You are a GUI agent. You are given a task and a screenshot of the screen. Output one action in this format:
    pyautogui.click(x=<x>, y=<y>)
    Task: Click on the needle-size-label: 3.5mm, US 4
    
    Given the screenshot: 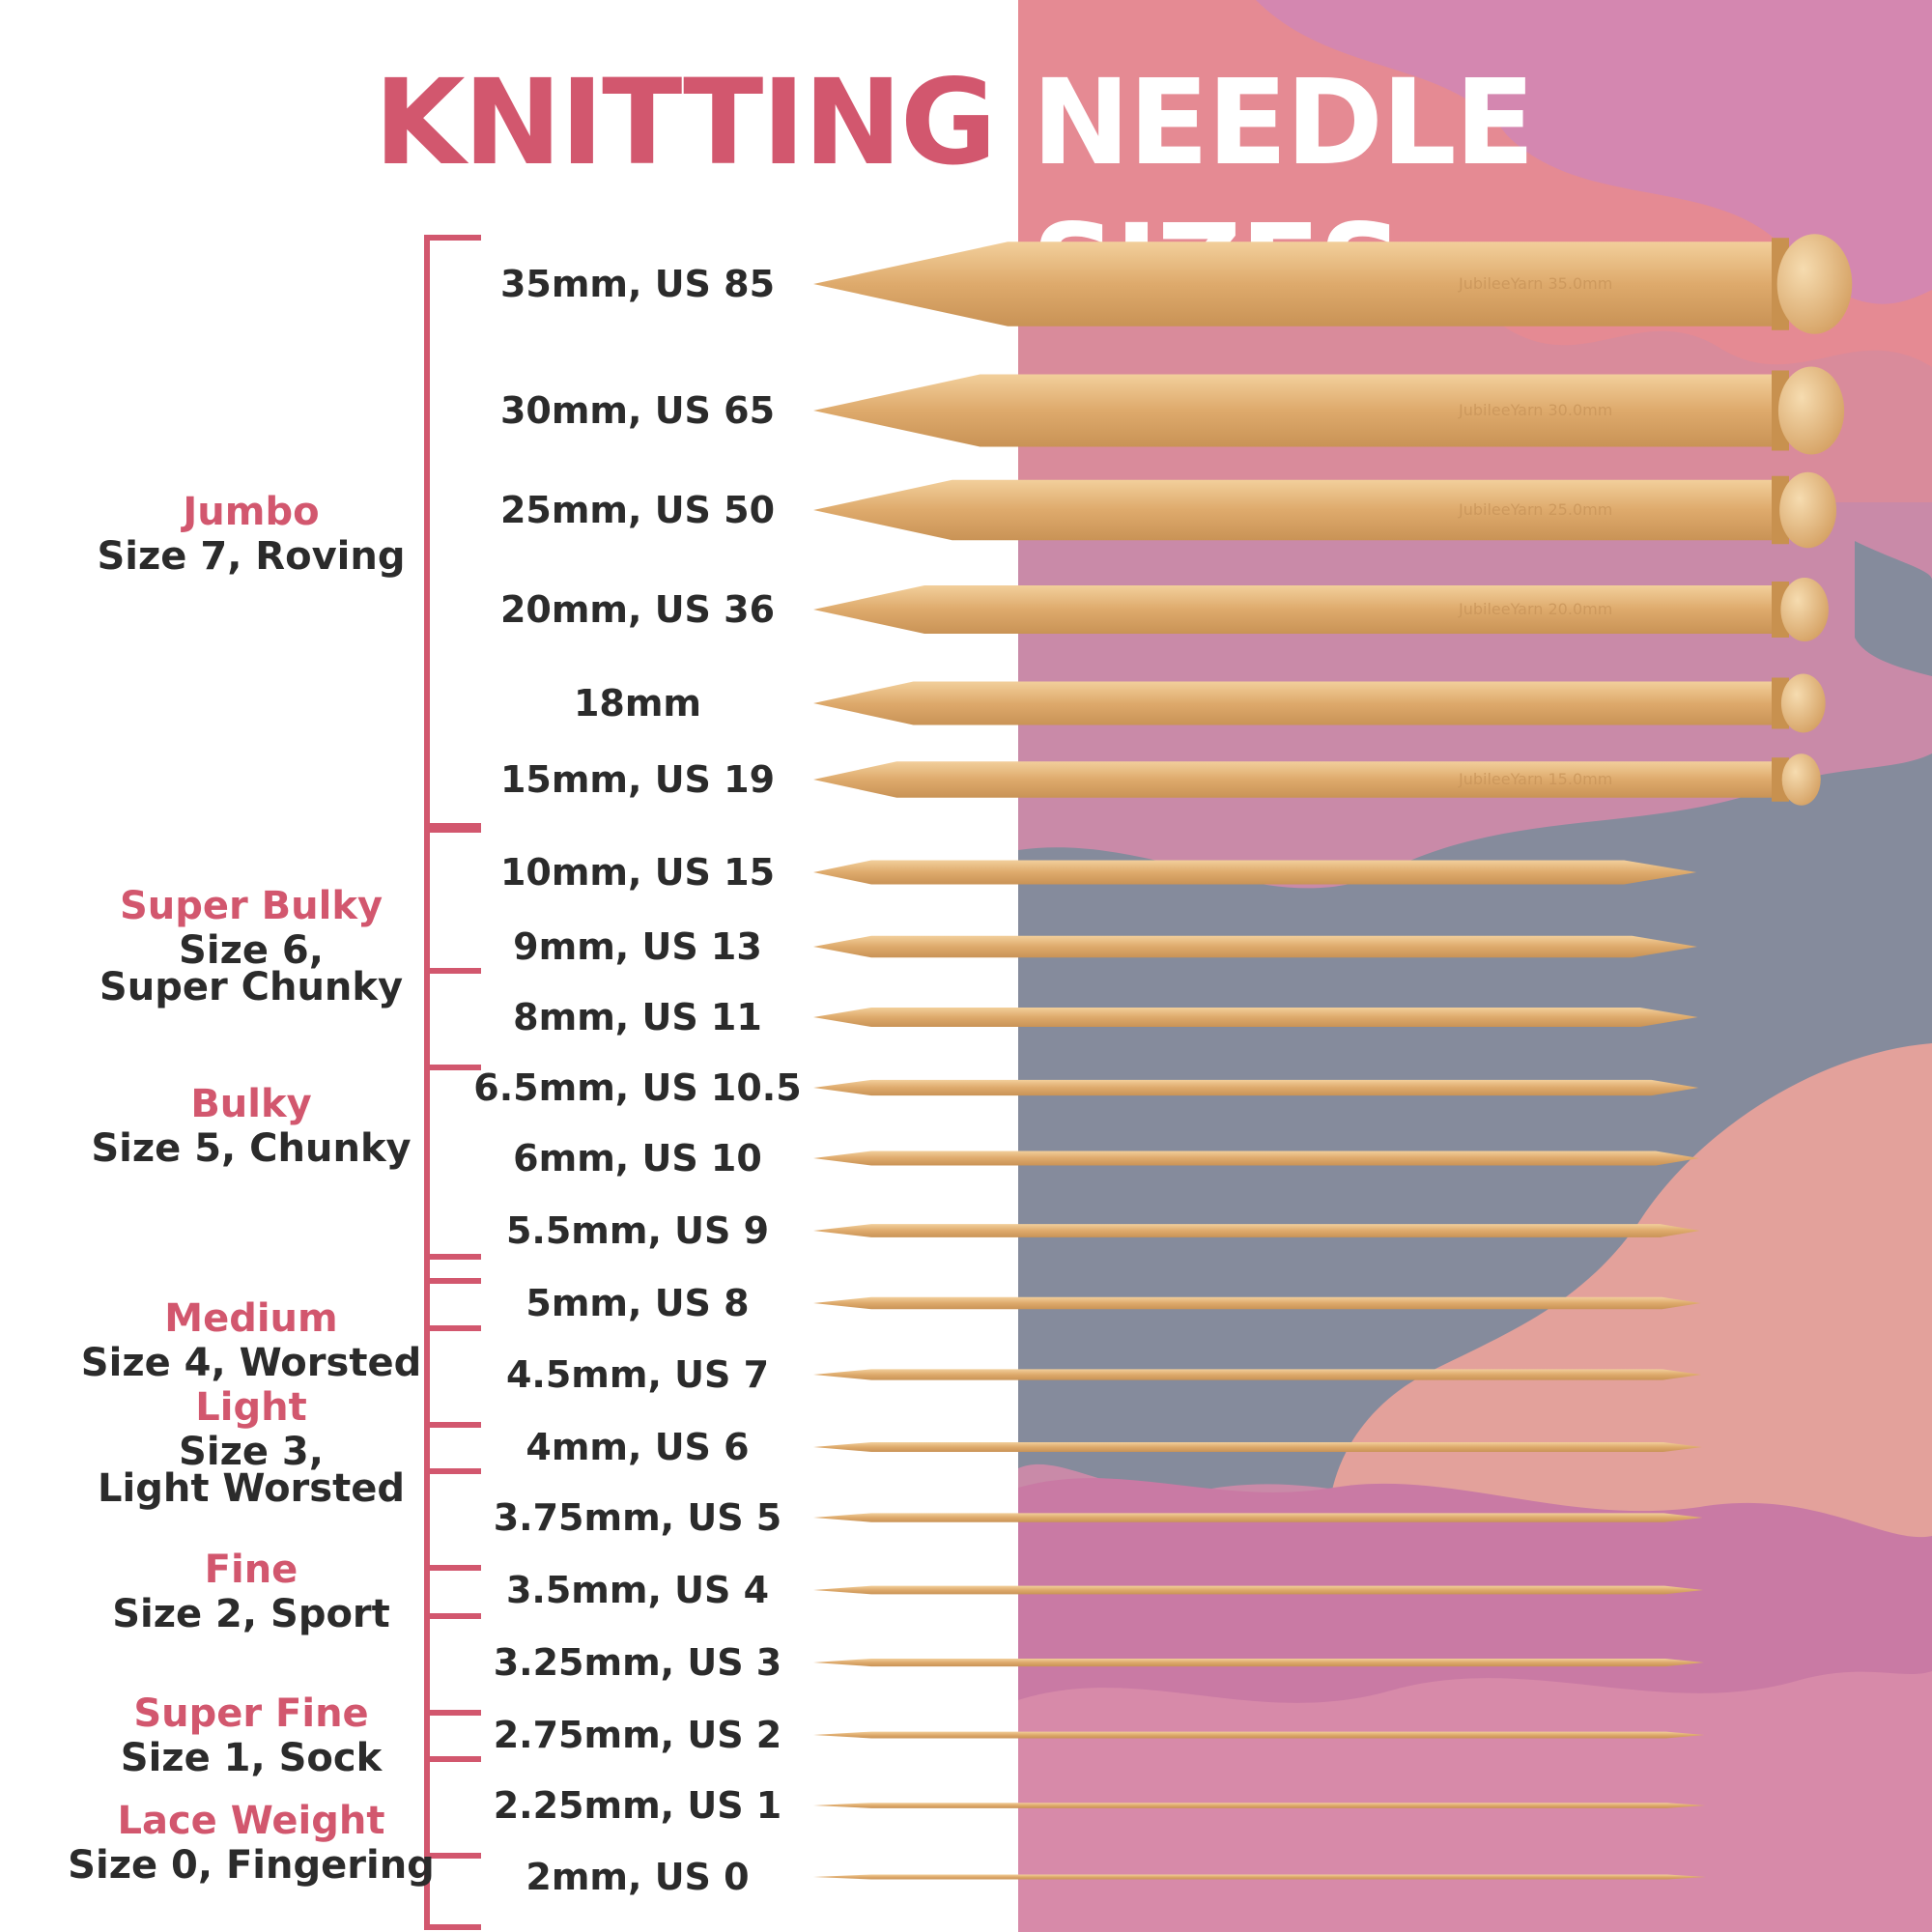 What is the action you would take?
    pyautogui.click(x=637, y=1590)
    